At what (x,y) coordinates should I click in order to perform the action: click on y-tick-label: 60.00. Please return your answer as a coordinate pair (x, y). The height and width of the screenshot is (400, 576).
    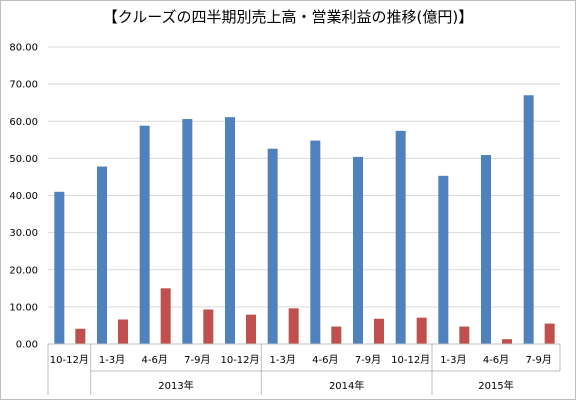
    Looking at the image, I should click on (23, 122).